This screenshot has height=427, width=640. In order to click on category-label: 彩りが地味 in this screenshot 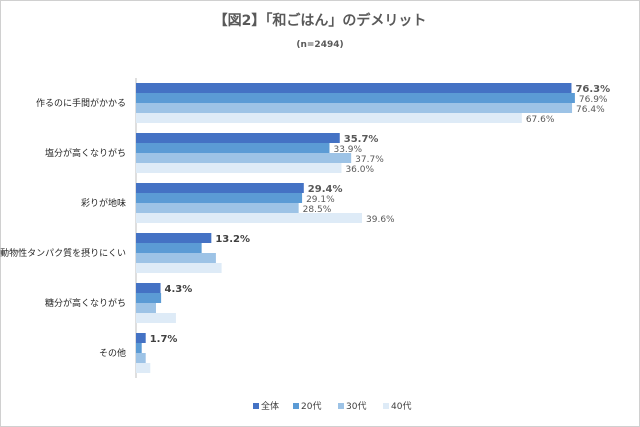, I will do `click(103, 203)`.